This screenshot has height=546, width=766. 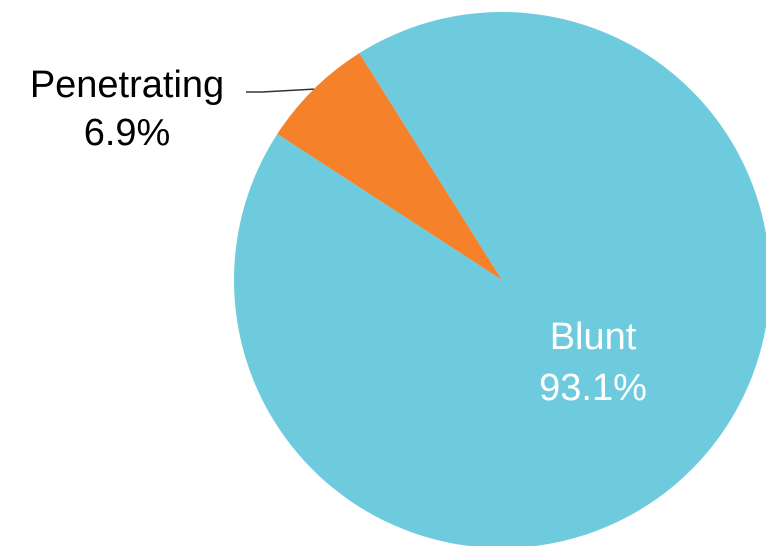 What do you see at coordinates (127, 85) in the screenshot?
I see `penetrating-label: Penetrating` at bounding box center [127, 85].